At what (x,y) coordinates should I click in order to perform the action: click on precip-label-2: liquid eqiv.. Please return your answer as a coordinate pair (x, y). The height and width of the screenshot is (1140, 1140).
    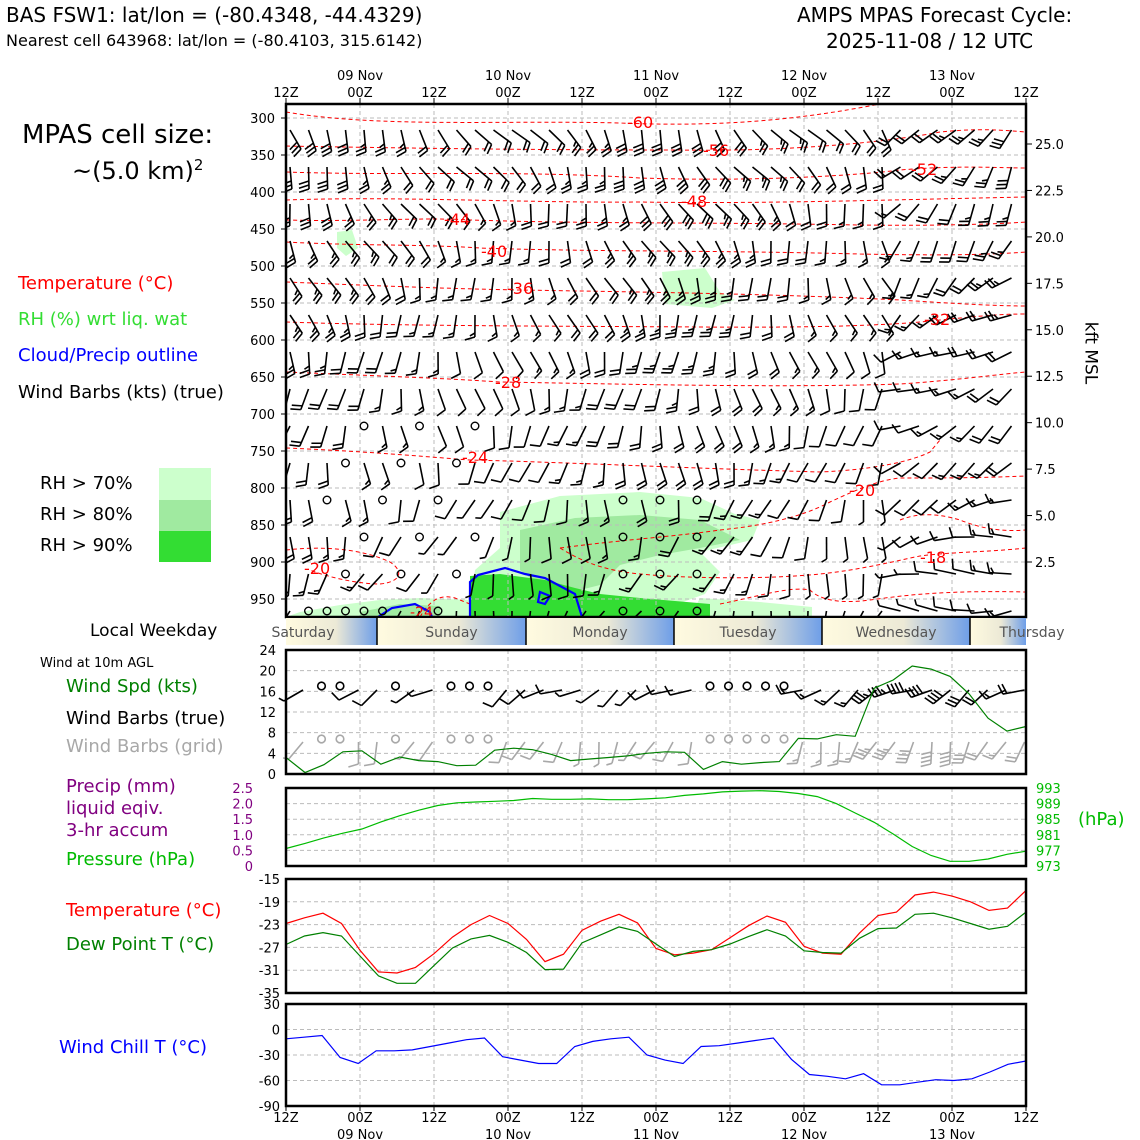
    Looking at the image, I should click on (115, 808).